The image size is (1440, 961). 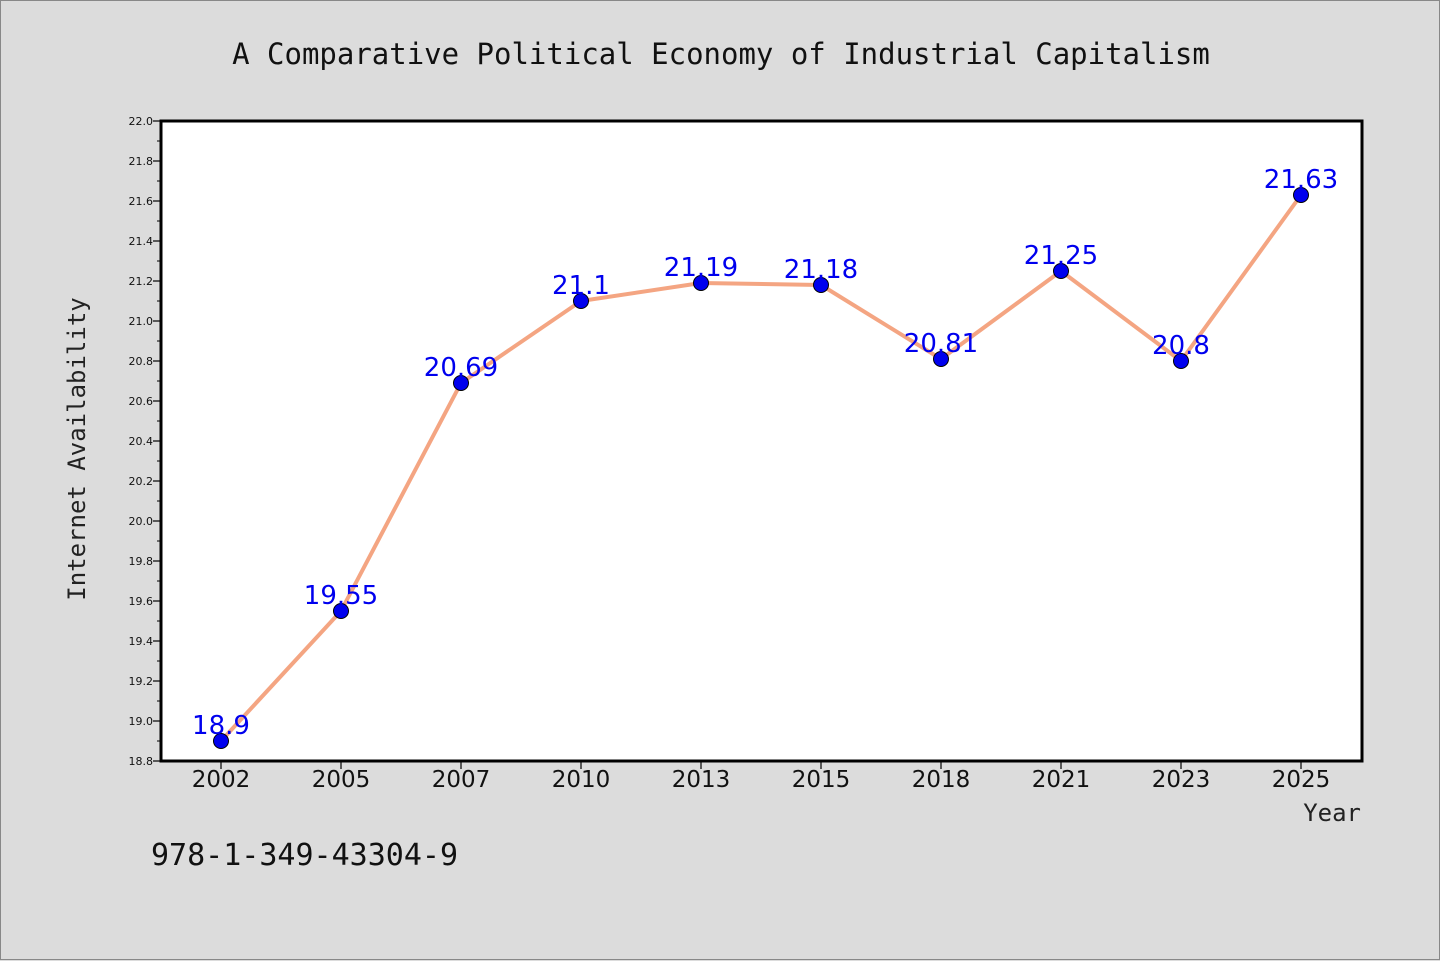 What do you see at coordinates (341, 596) in the screenshot?
I see `data-label: 19.55` at bounding box center [341, 596].